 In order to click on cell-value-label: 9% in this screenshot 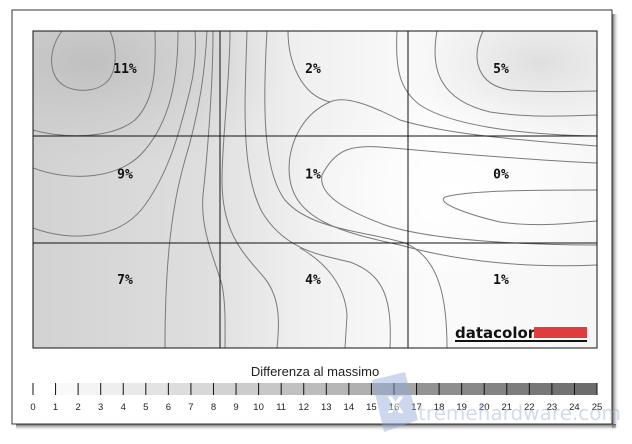, I will do `click(125, 175)`.